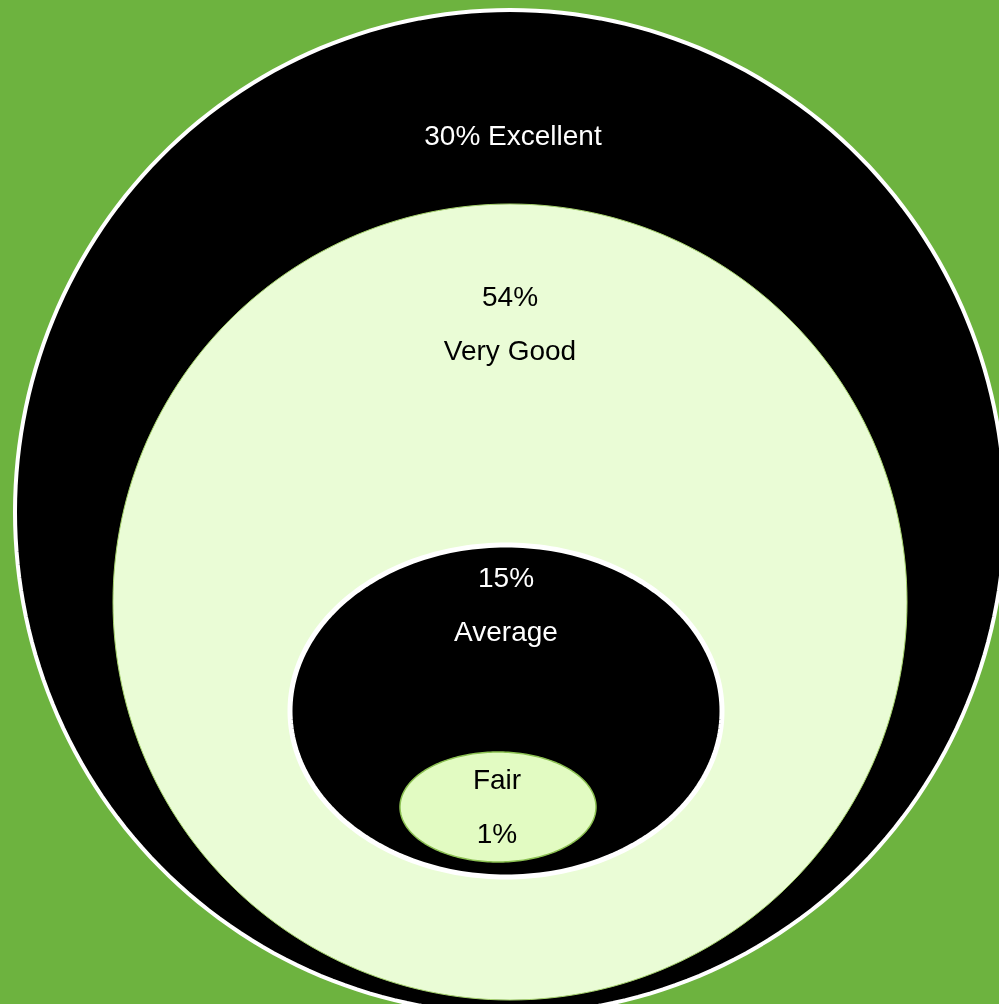 This screenshot has height=1004, width=999. Describe the element at coordinates (497, 833) in the screenshot. I see `data-label: 1%` at that location.